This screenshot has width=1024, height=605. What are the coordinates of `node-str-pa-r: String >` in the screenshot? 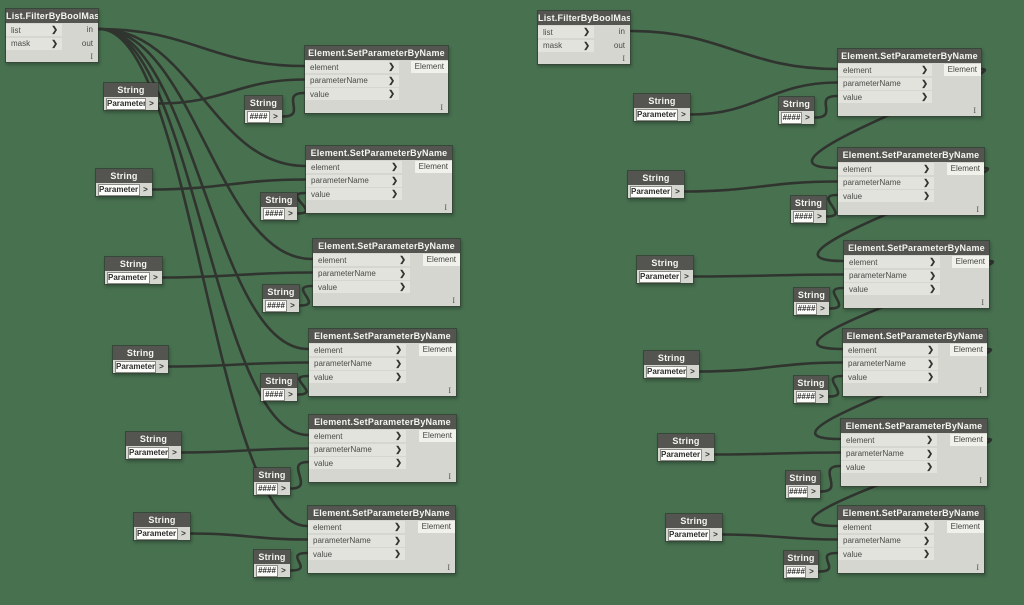 It's located at (662, 107).